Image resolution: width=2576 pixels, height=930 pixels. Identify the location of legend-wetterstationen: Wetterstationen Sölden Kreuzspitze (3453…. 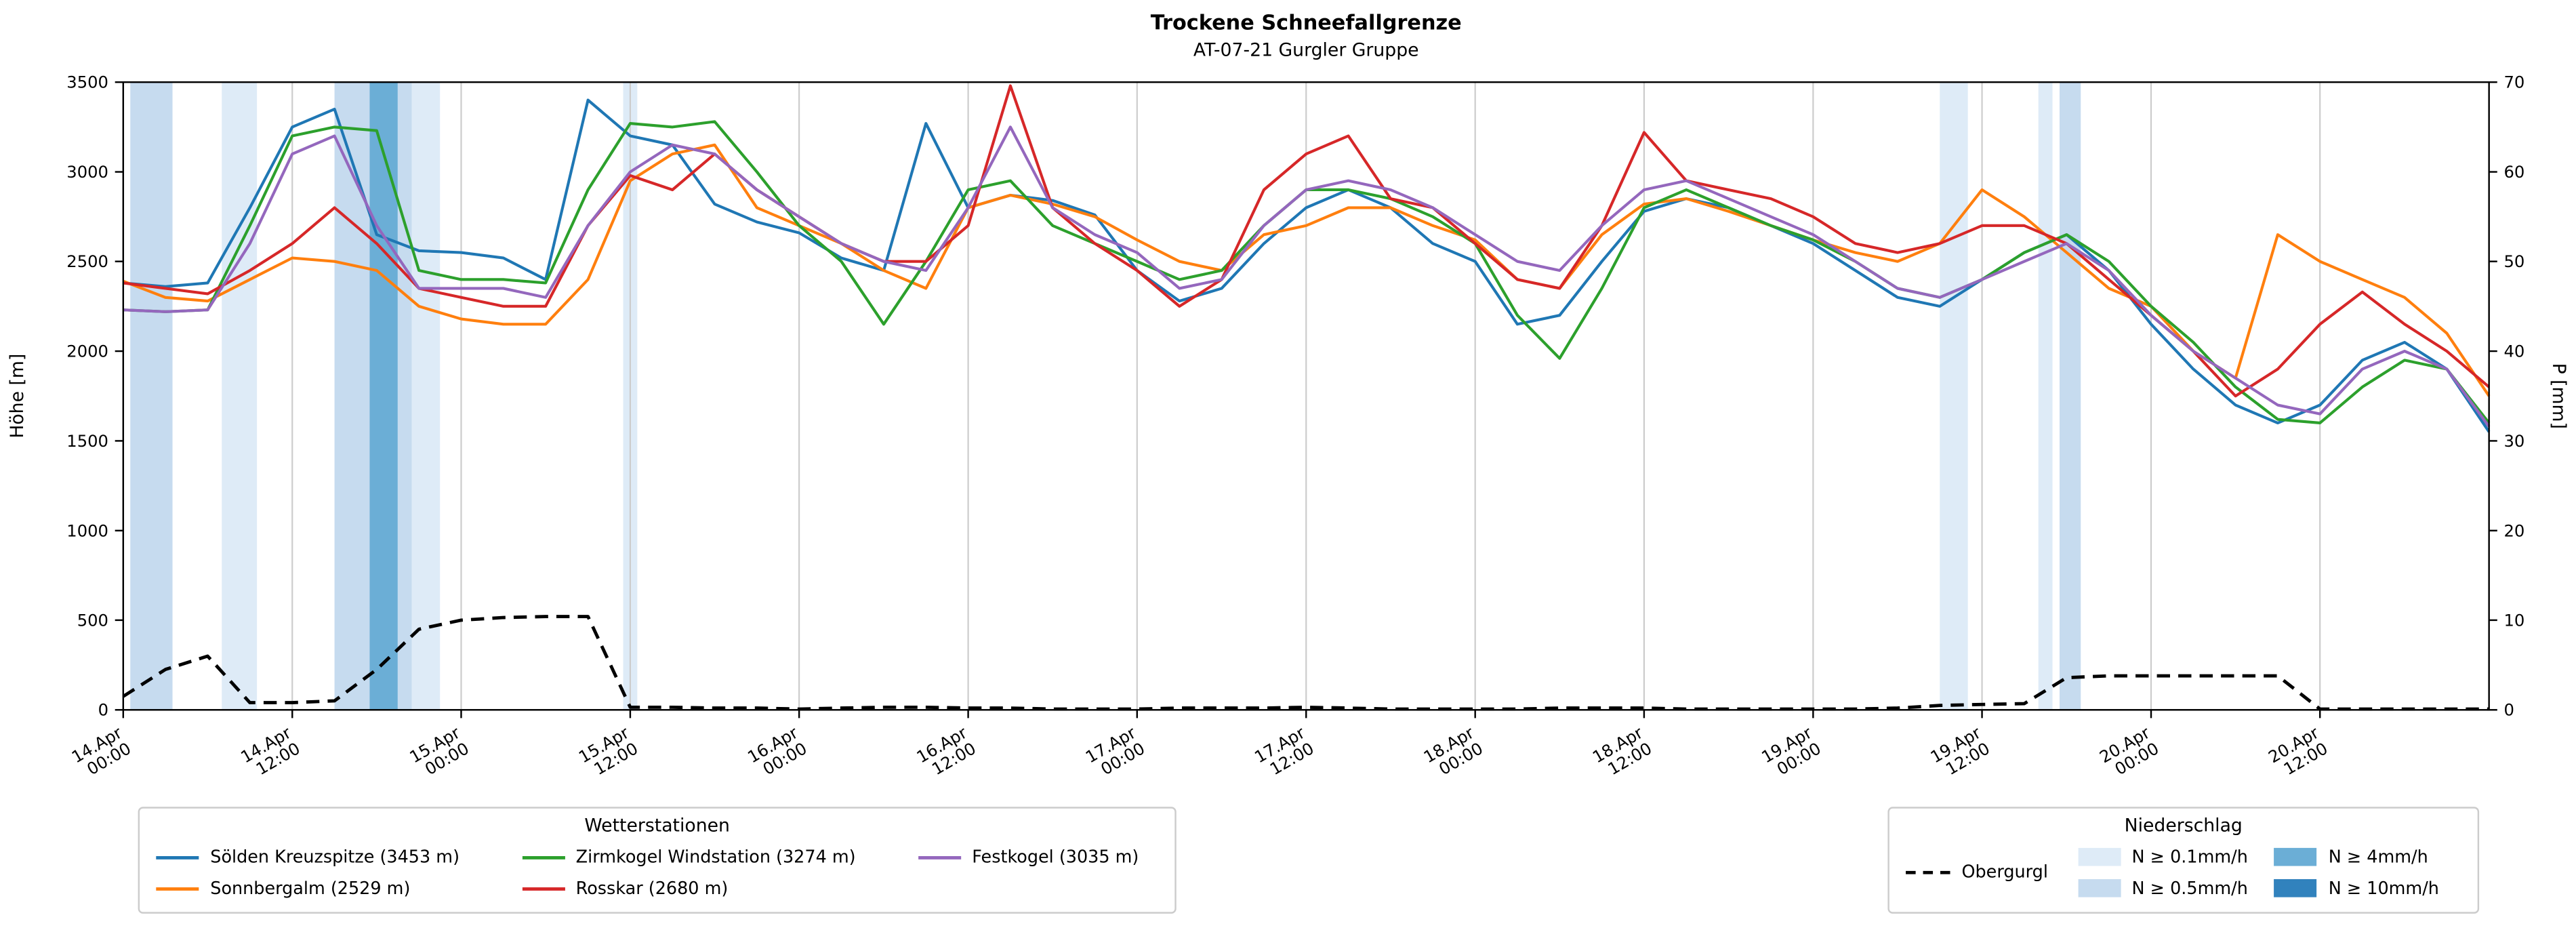
(657, 860).